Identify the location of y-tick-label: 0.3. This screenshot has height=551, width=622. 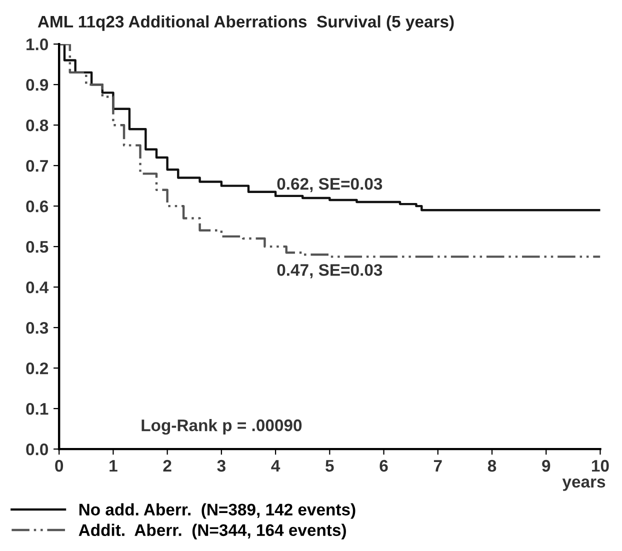
(37, 328).